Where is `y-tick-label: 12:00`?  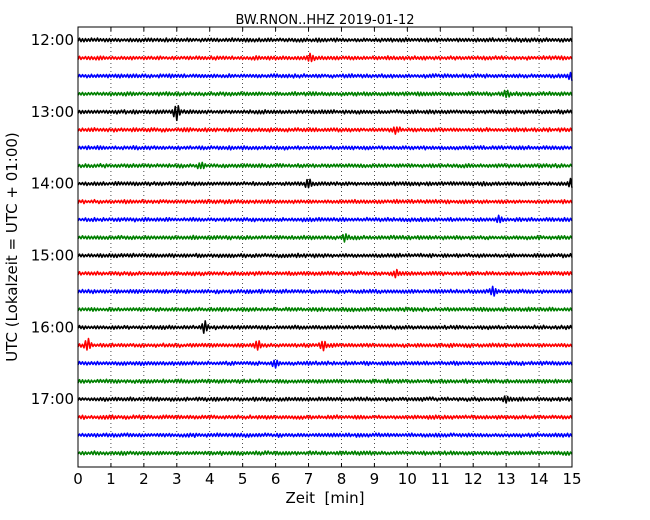
y-tick-label: 12:00 is located at coordinates (52, 40).